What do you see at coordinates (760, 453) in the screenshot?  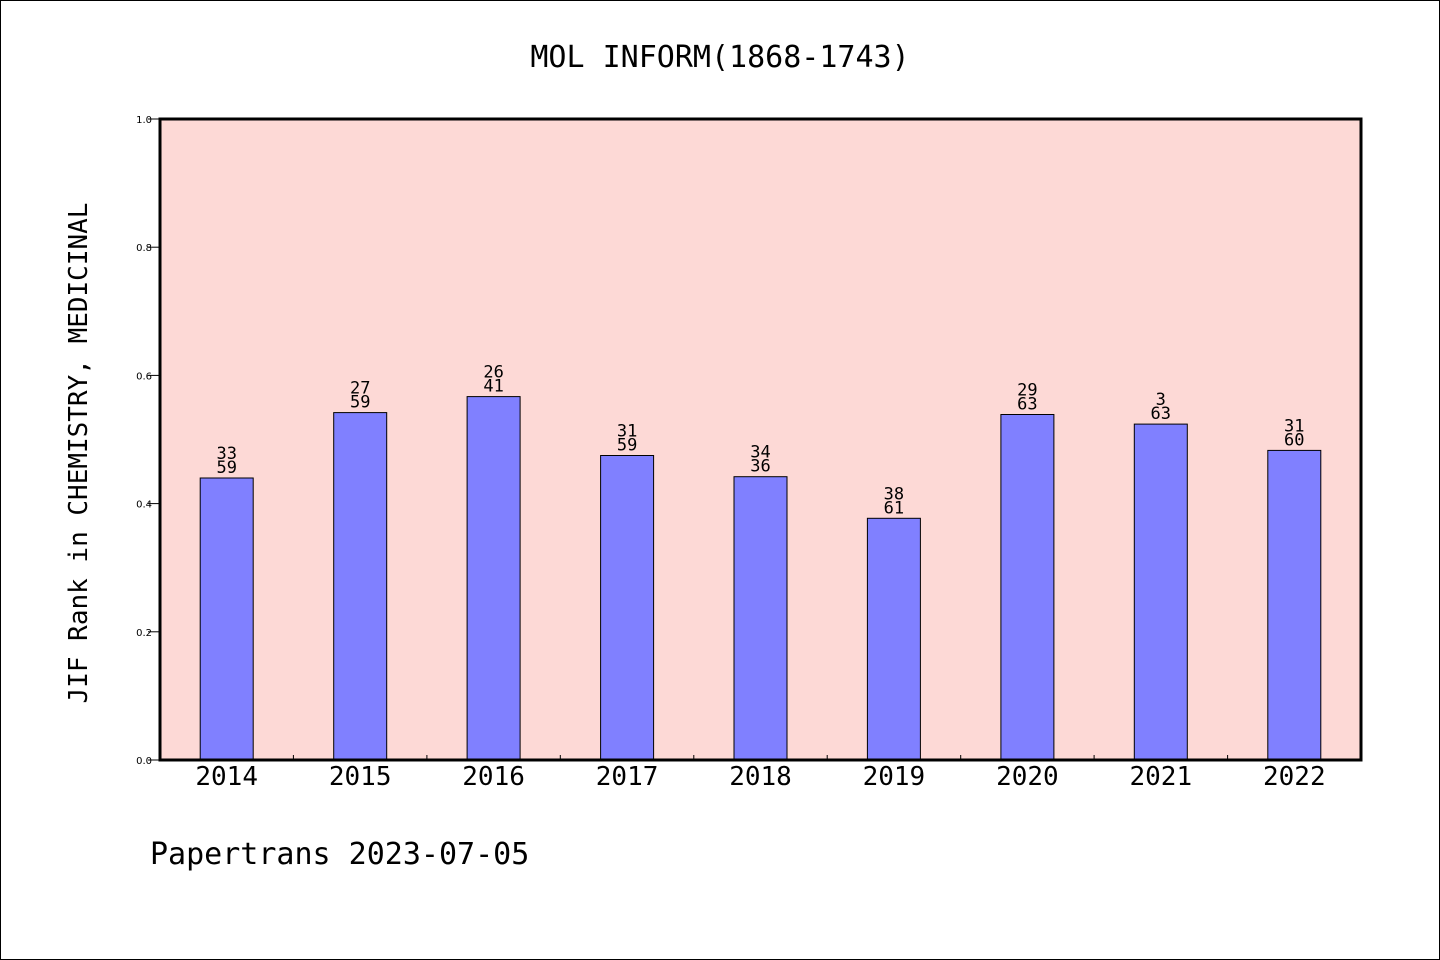 I see `bar-label-rank: 34` at bounding box center [760, 453].